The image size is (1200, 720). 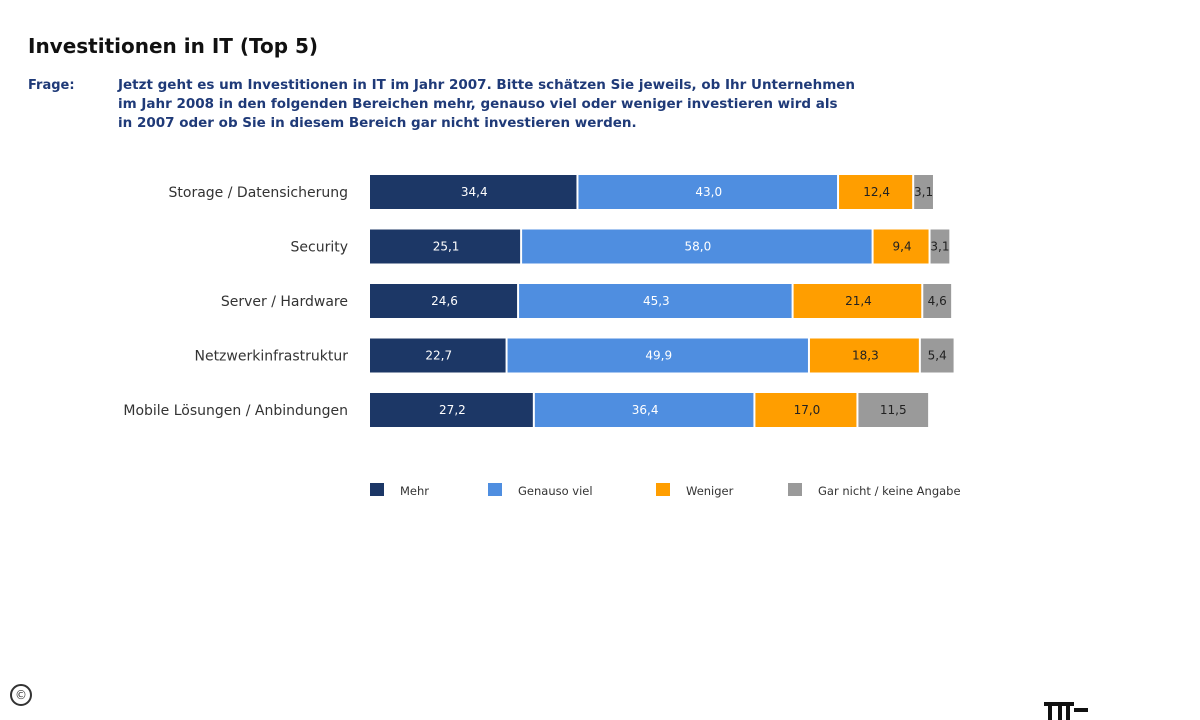 What do you see at coordinates (51, 85) in the screenshot?
I see `question-label: Frage:` at bounding box center [51, 85].